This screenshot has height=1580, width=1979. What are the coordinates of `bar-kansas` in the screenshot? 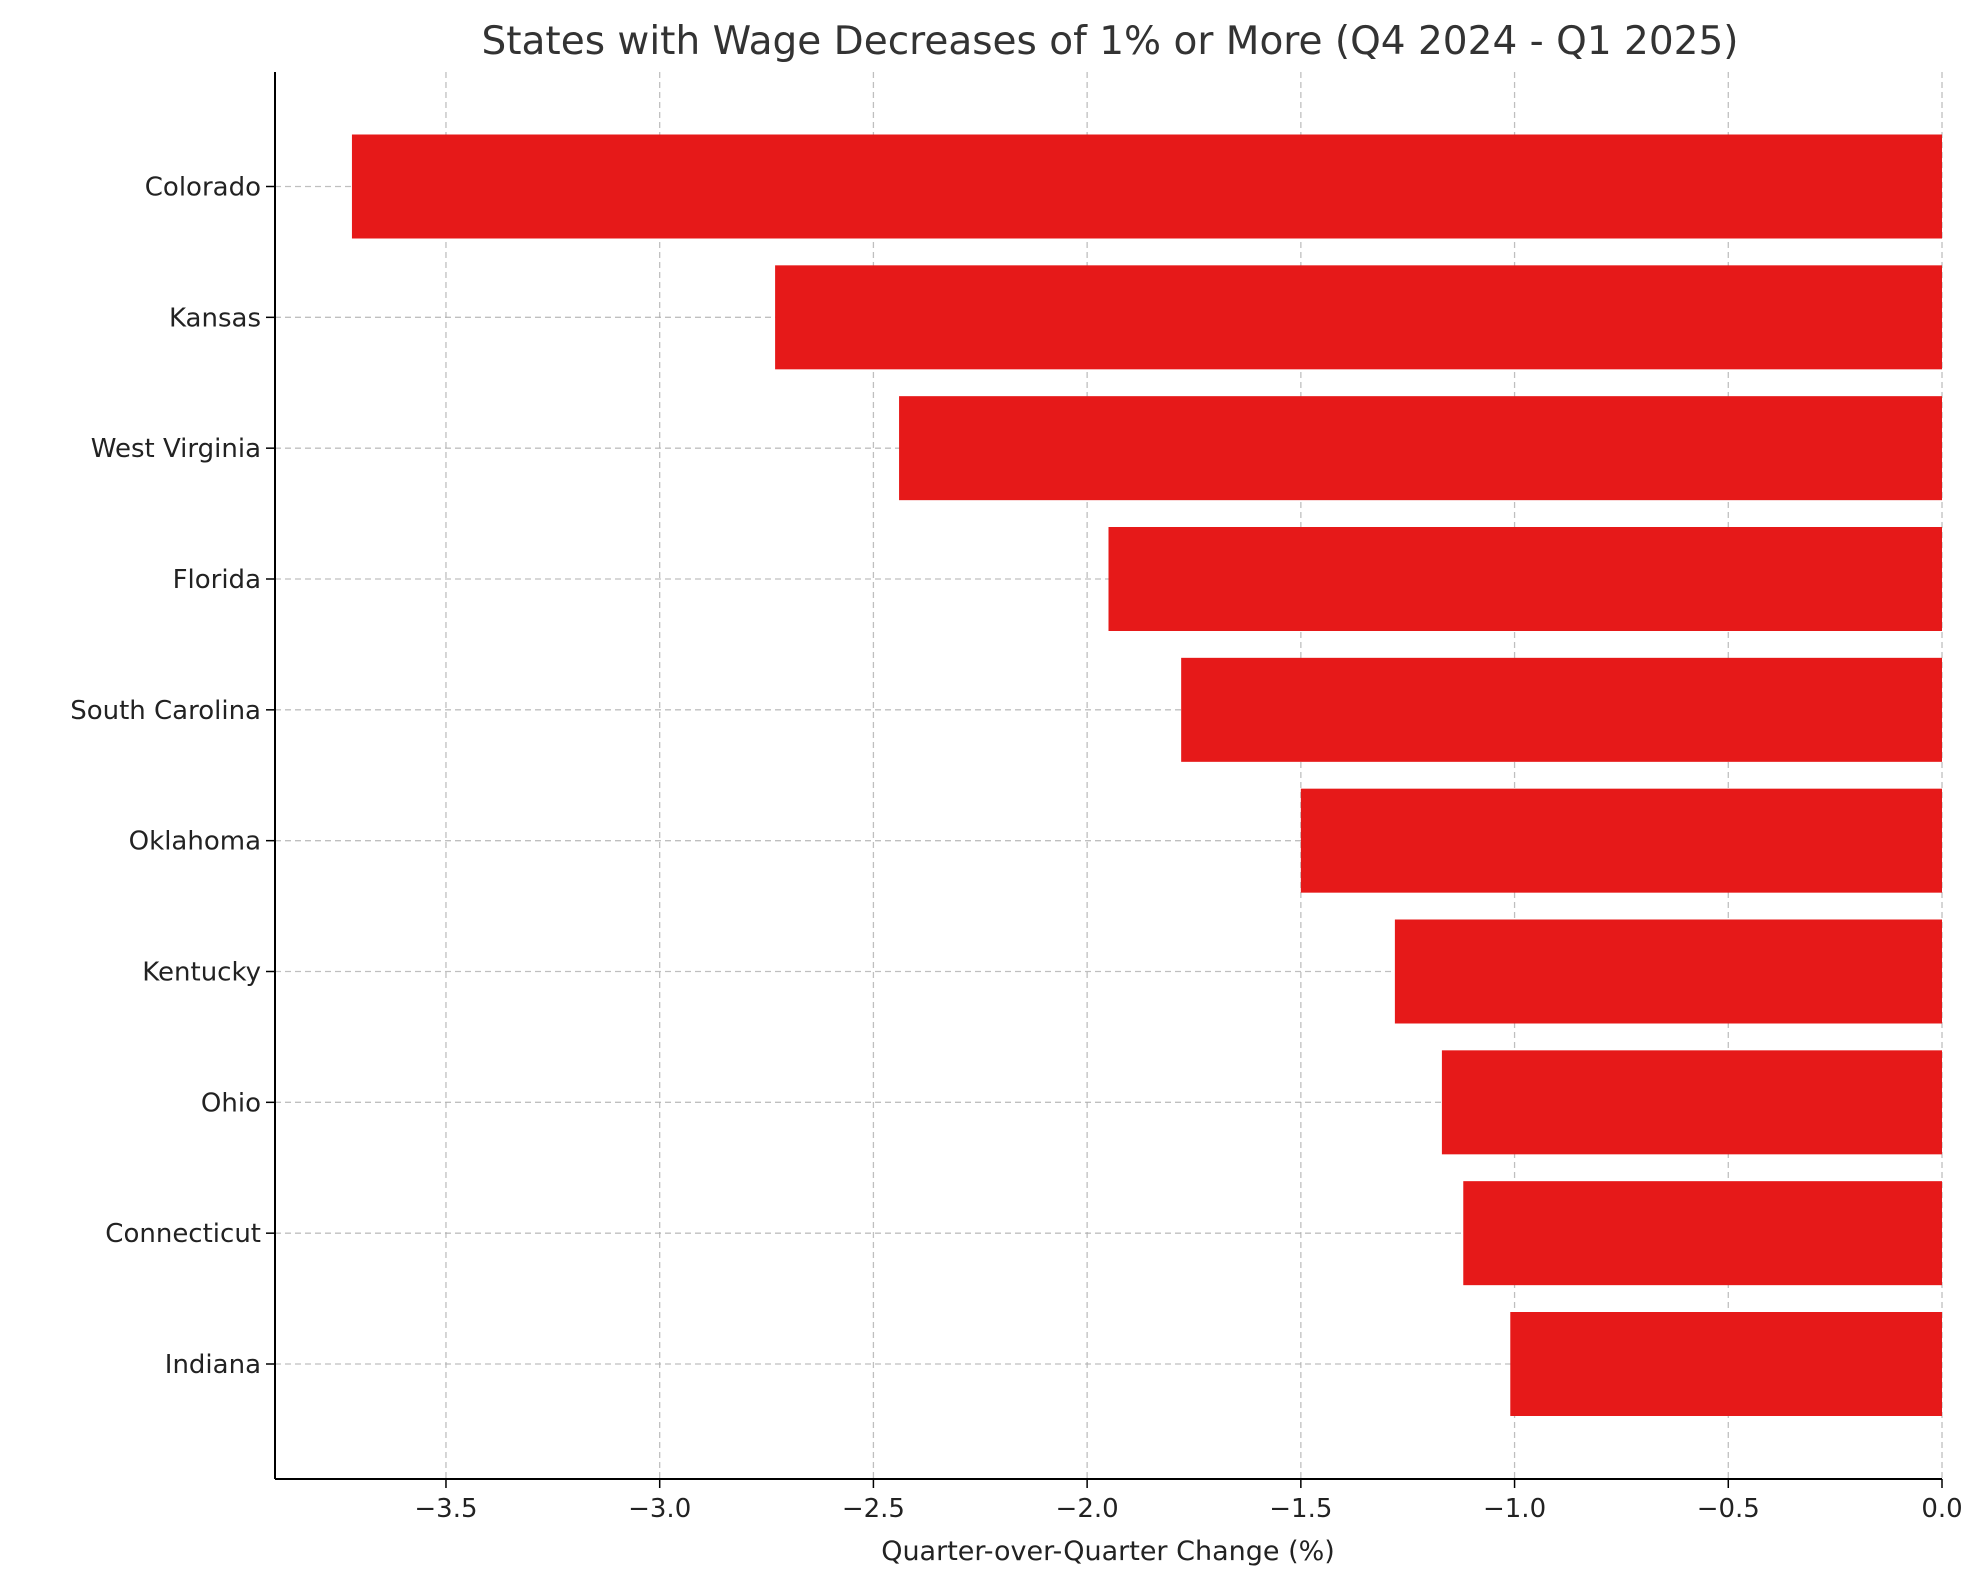 It's located at (1358, 317).